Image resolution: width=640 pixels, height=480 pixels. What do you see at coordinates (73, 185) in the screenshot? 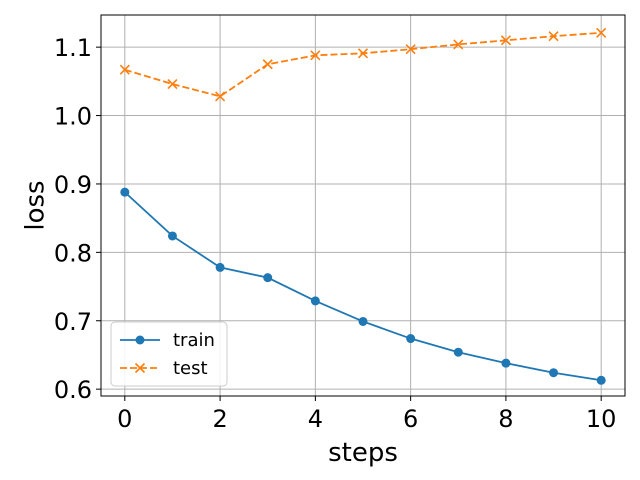
I see `y-tick-label: 0.9` at bounding box center [73, 185].